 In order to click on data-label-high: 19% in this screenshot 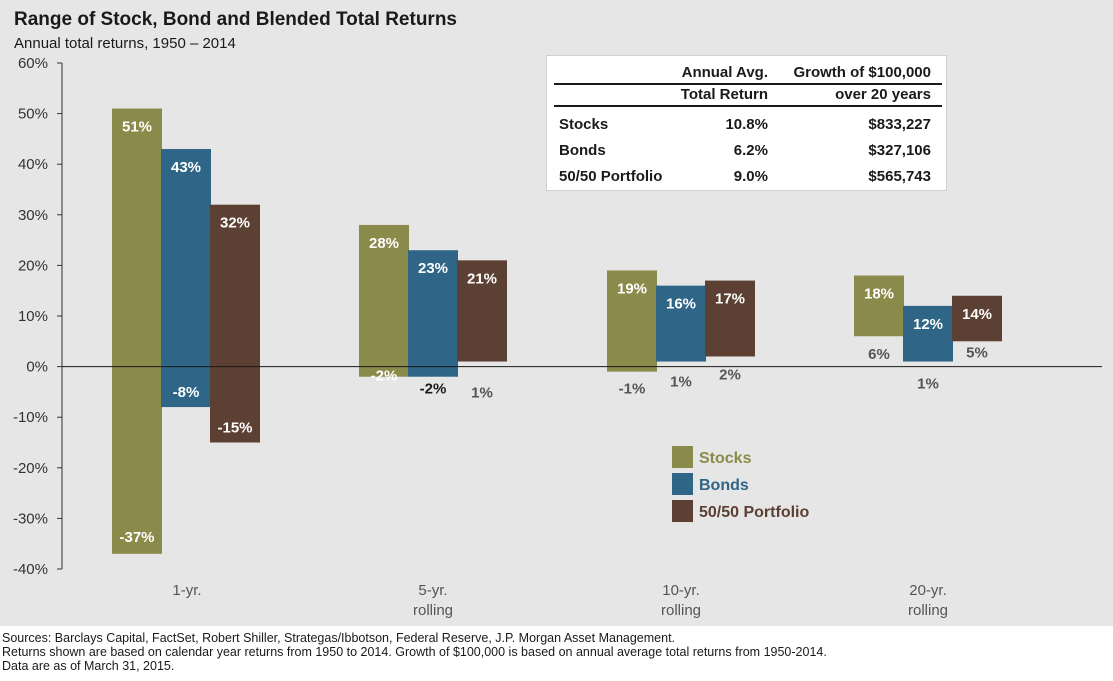, I will do `click(632, 288)`.